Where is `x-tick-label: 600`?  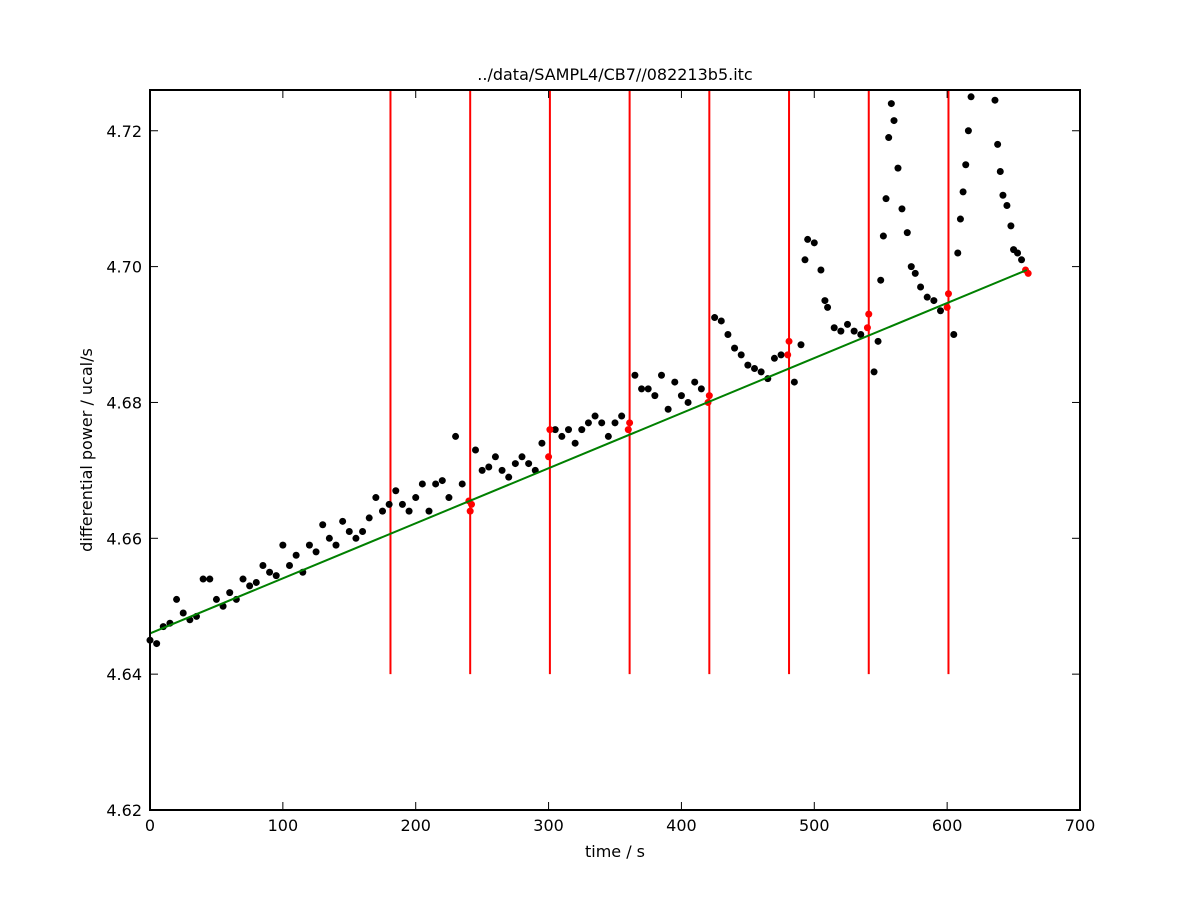 x-tick-label: 600 is located at coordinates (947, 825).